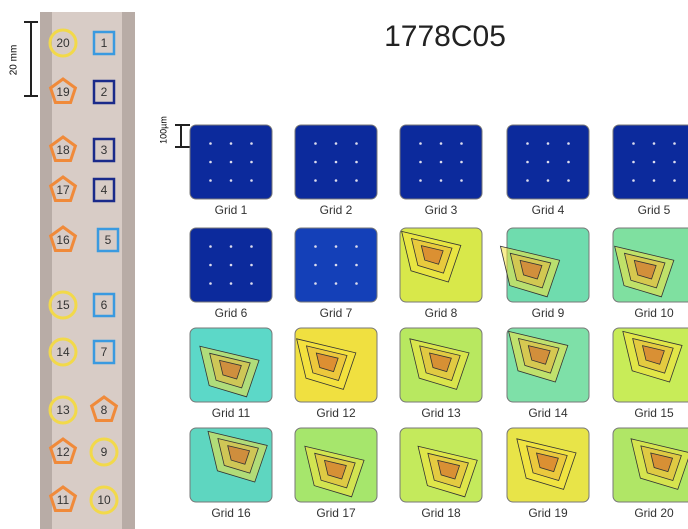 The image size is (688, 529). I want to click on marker-label: 20, so click(63, 43).